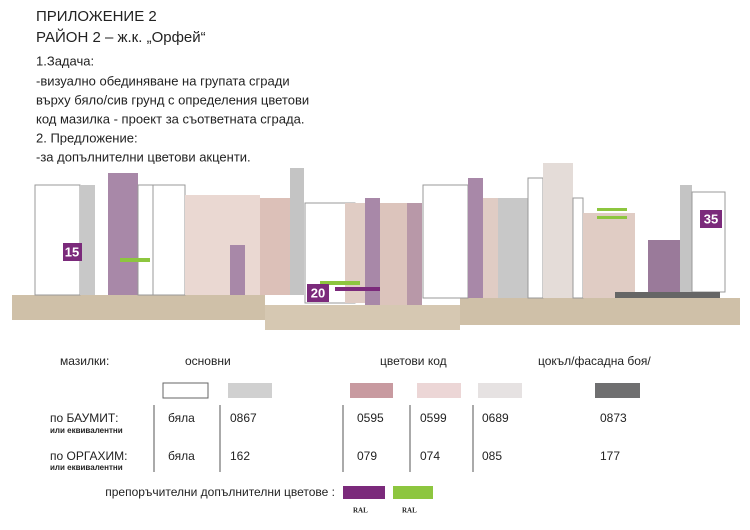  I want to click on code: 0595, so click(370, 418).